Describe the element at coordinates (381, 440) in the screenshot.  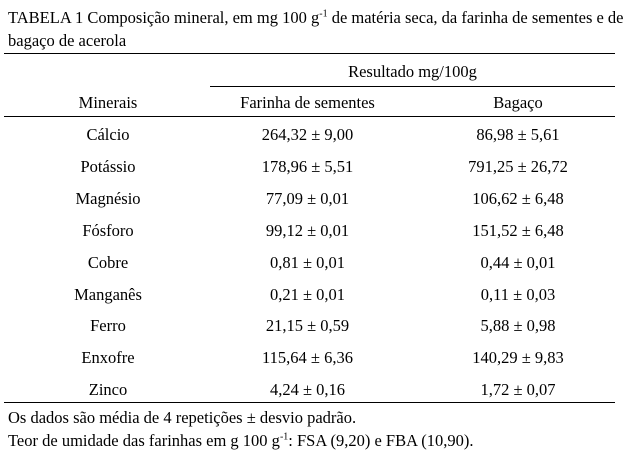
I see `footer-note-2-suffix: : FSA (9,20) e FBA (10,90).` at that location.